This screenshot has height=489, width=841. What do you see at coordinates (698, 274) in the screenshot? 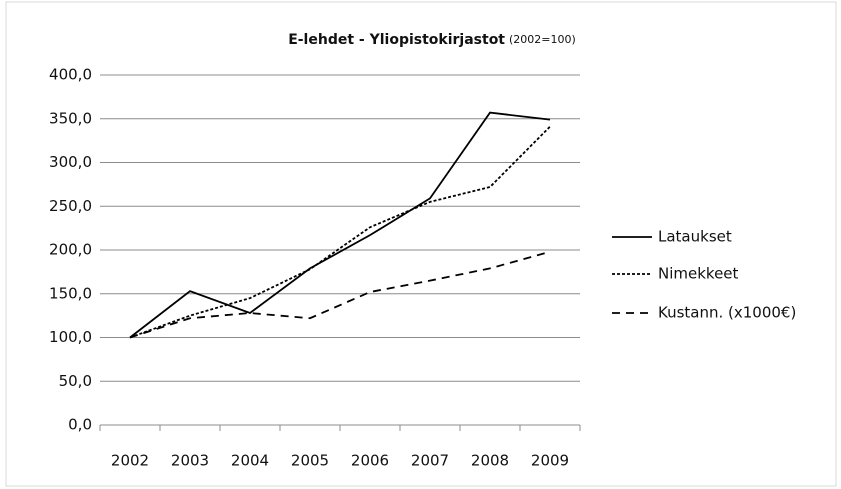
I see `legend-label: Nimekkeet` at bounding box center [698, 274].